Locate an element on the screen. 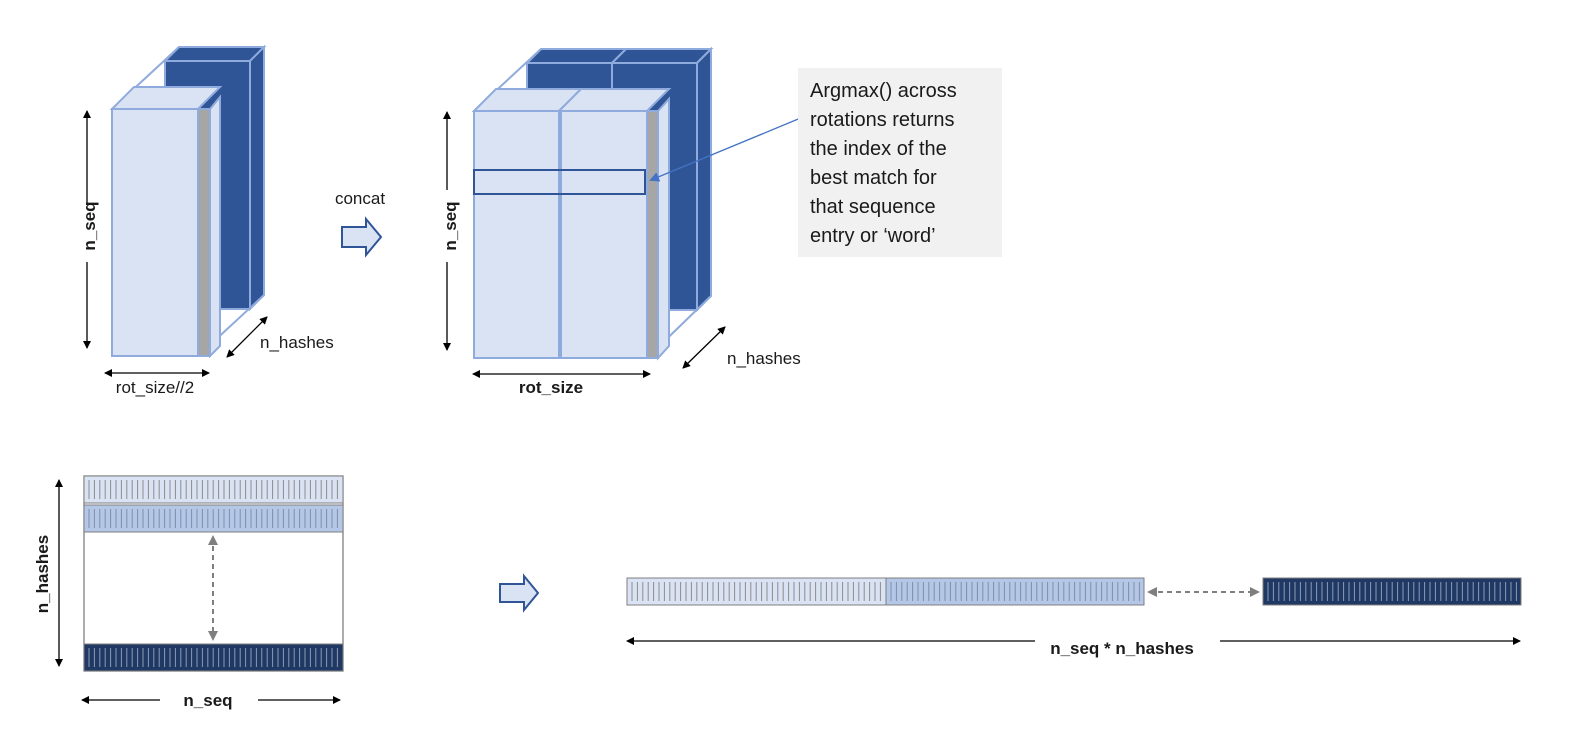  flat-segment-1-ticks is located at coordinates (756, 591).